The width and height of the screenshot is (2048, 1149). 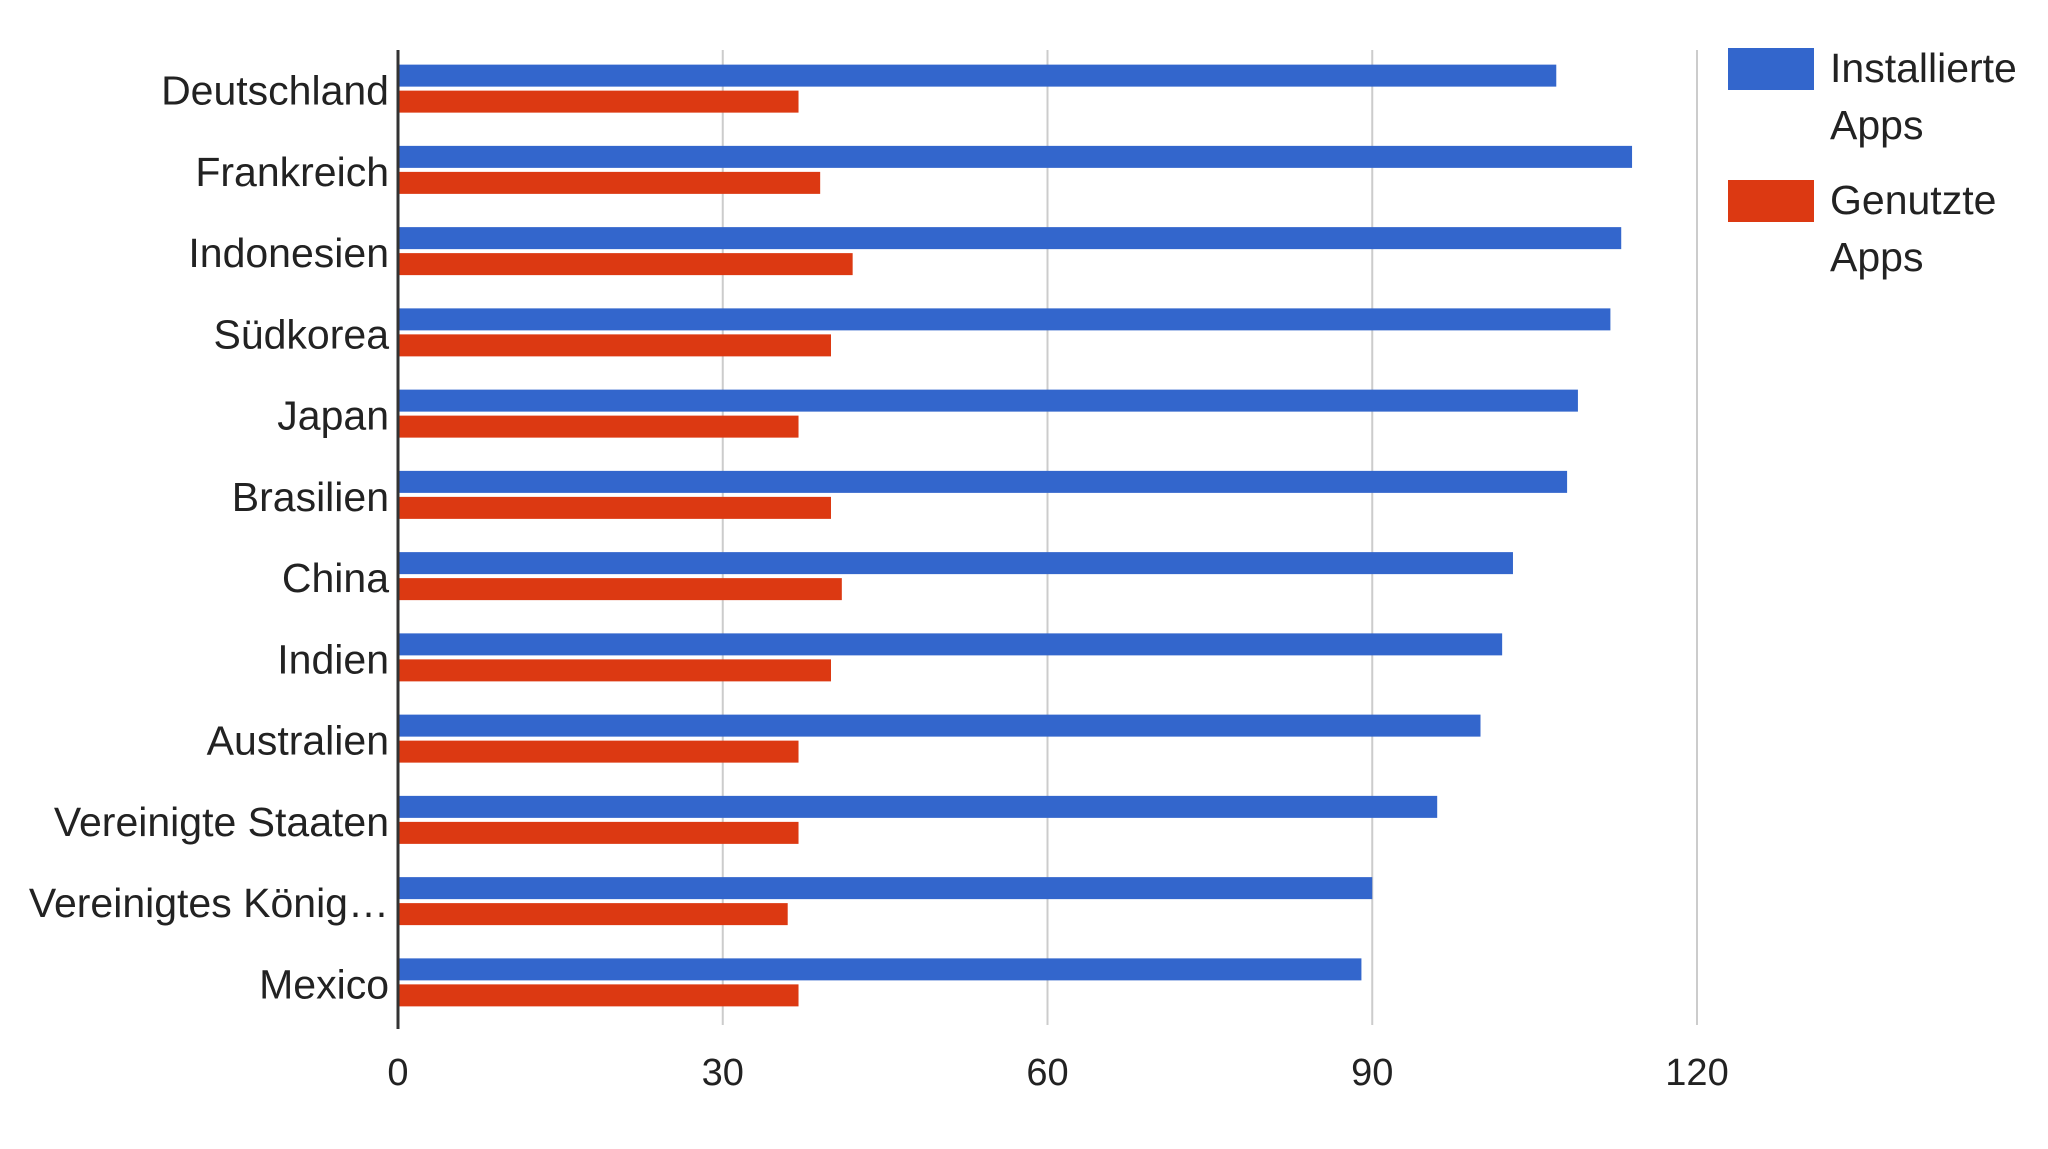 I want to click on x-tick-labels: 0 30 60 90 120, so click(x=1057, y=1073).